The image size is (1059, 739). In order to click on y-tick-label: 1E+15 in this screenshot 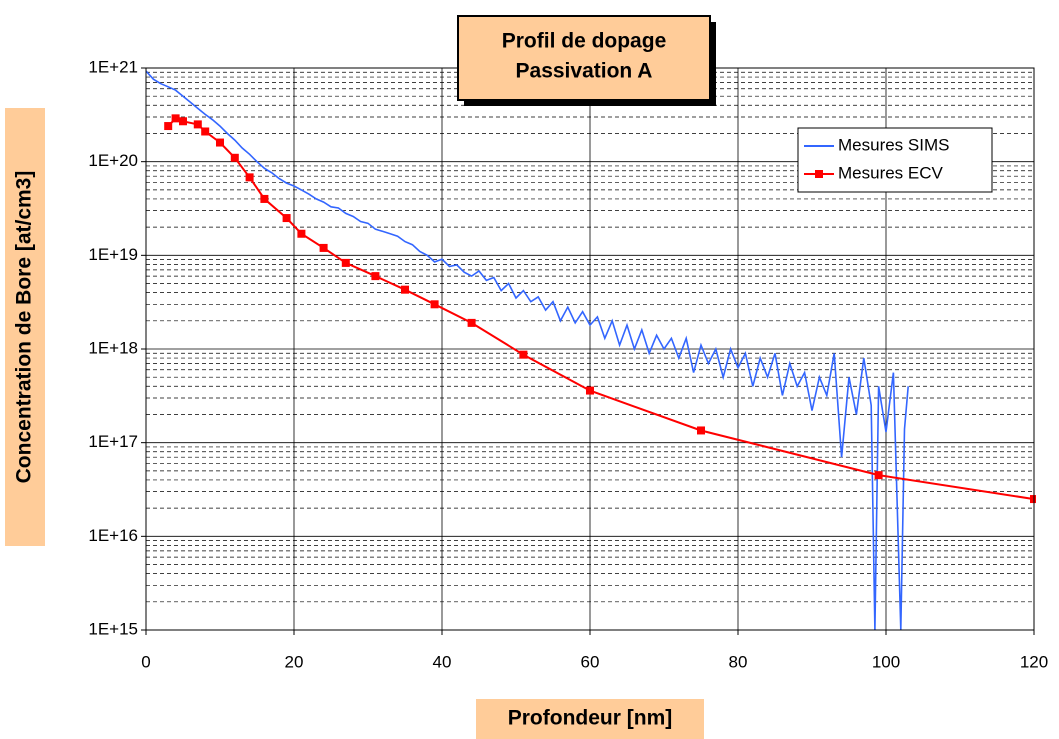, I will do `click(113, 628)`.